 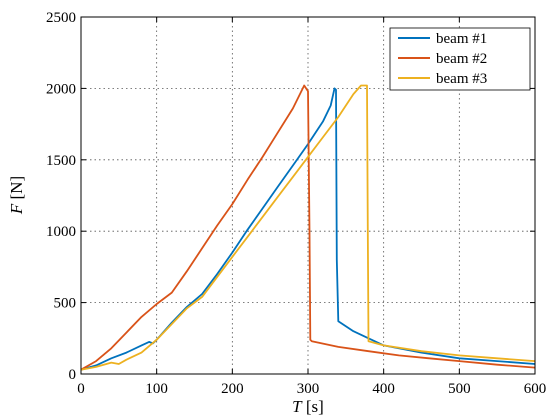 What do you see at coordinates (61, 18) in the screenshot?
I see `y-tick-label: 2500` at bounding box center [61, 18].